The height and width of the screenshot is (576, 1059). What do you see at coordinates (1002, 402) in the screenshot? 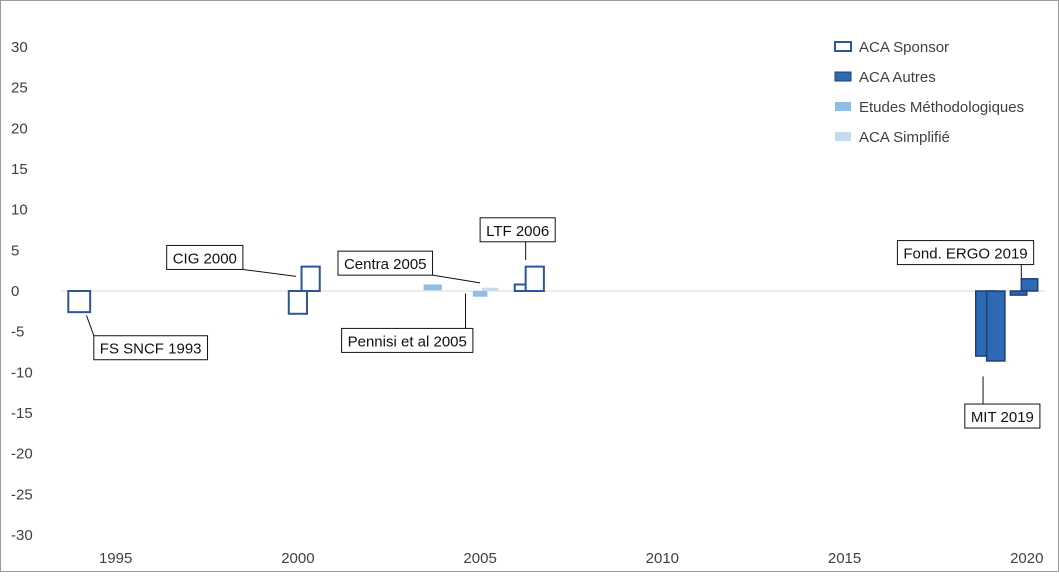
I see `callout: MIT 2019` at bounding box center [1002, 402].